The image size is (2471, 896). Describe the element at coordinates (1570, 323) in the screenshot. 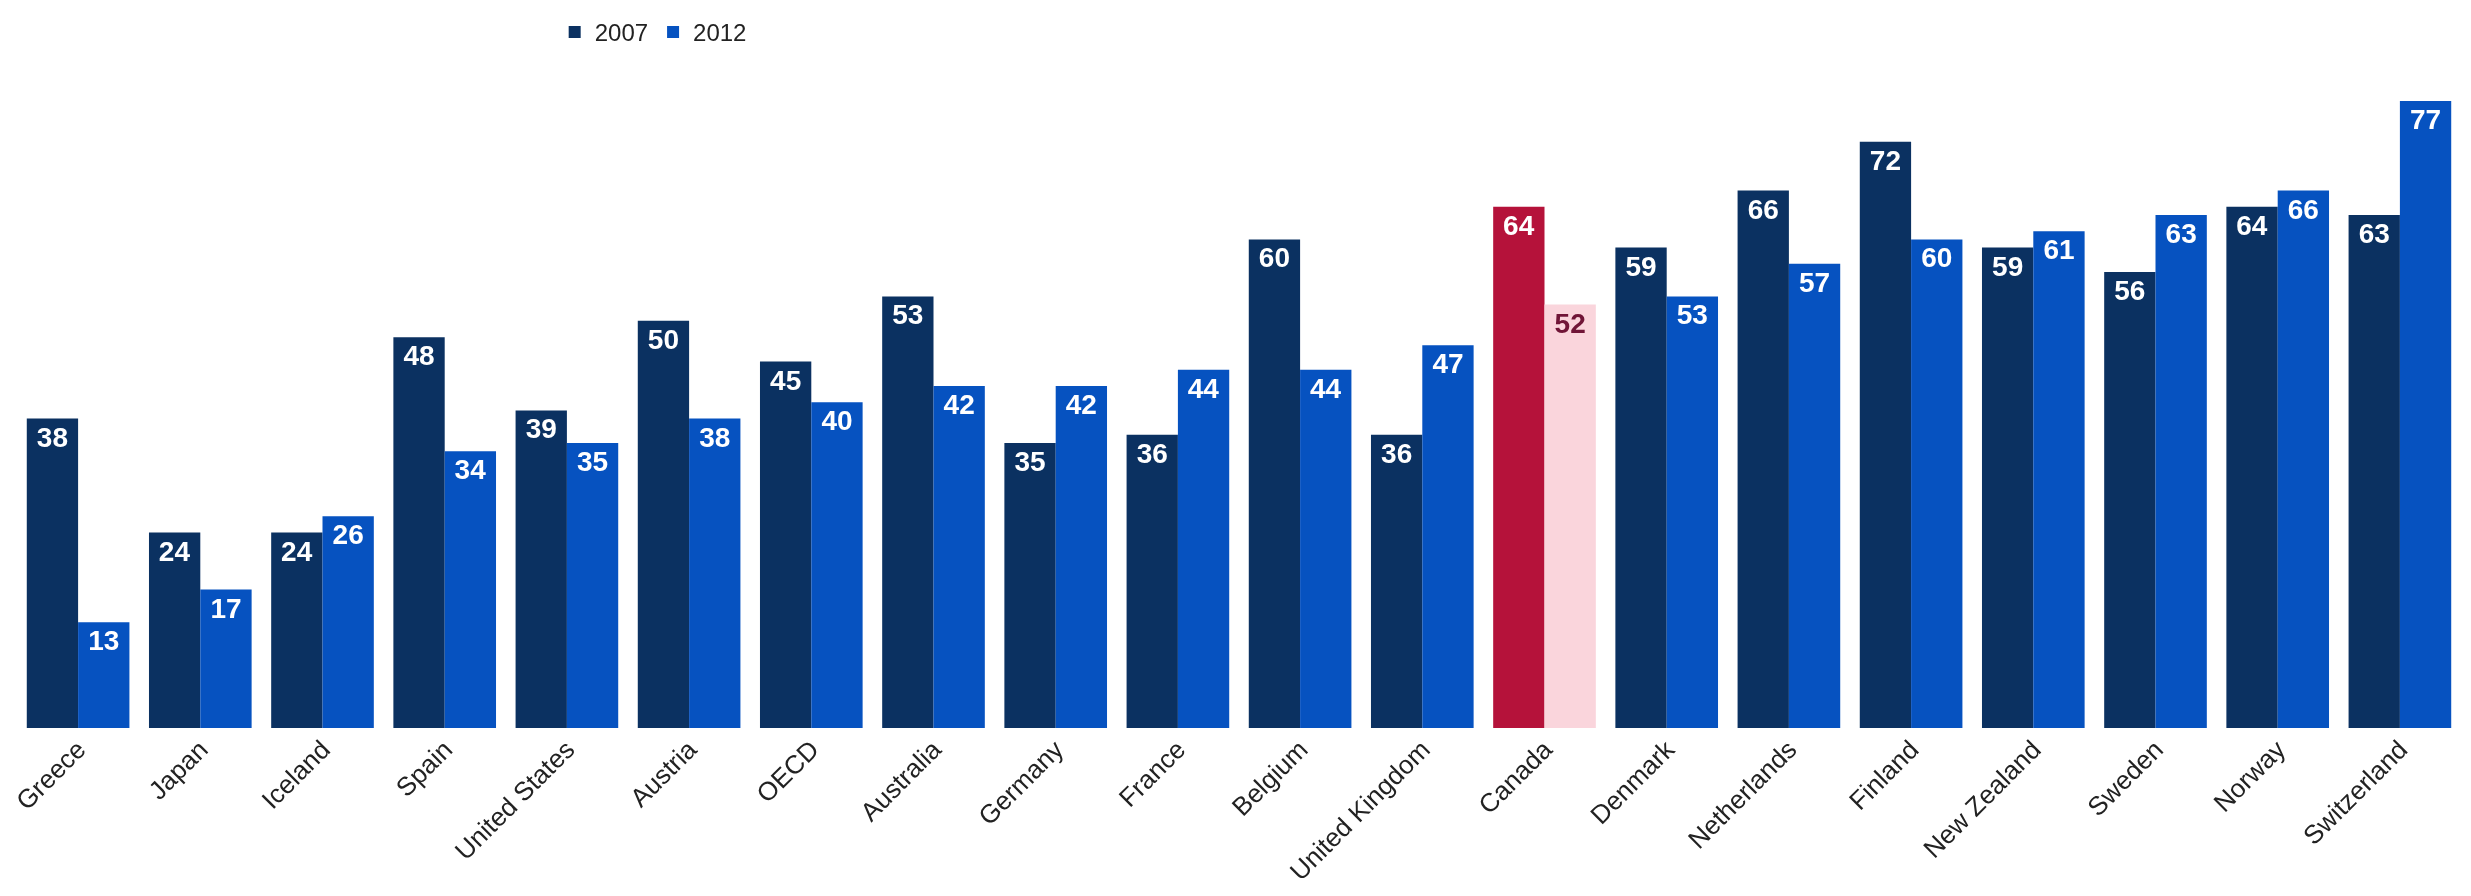

I see `data-label: 52` at that location.